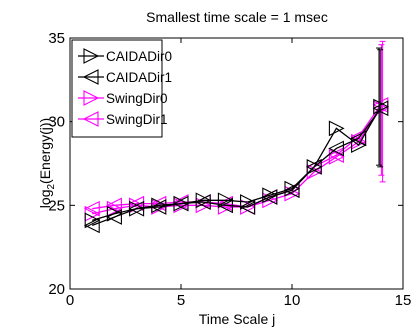 The height and width of the screenshot is (329, 414). Describe the element at coordinates (56, 38) in the screenshot. I see `y-tick-label: 35` at that location.